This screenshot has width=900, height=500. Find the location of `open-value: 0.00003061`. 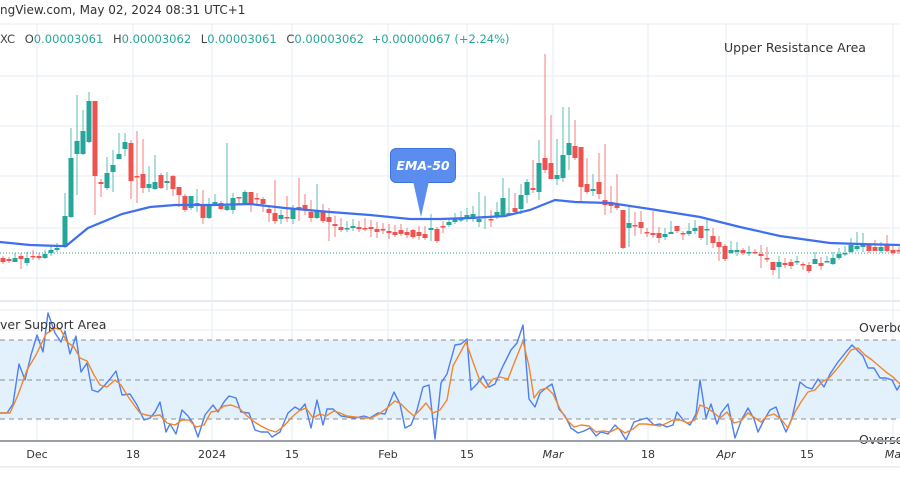

open-value: 0.00003061 is located at coordinates (68, 39).